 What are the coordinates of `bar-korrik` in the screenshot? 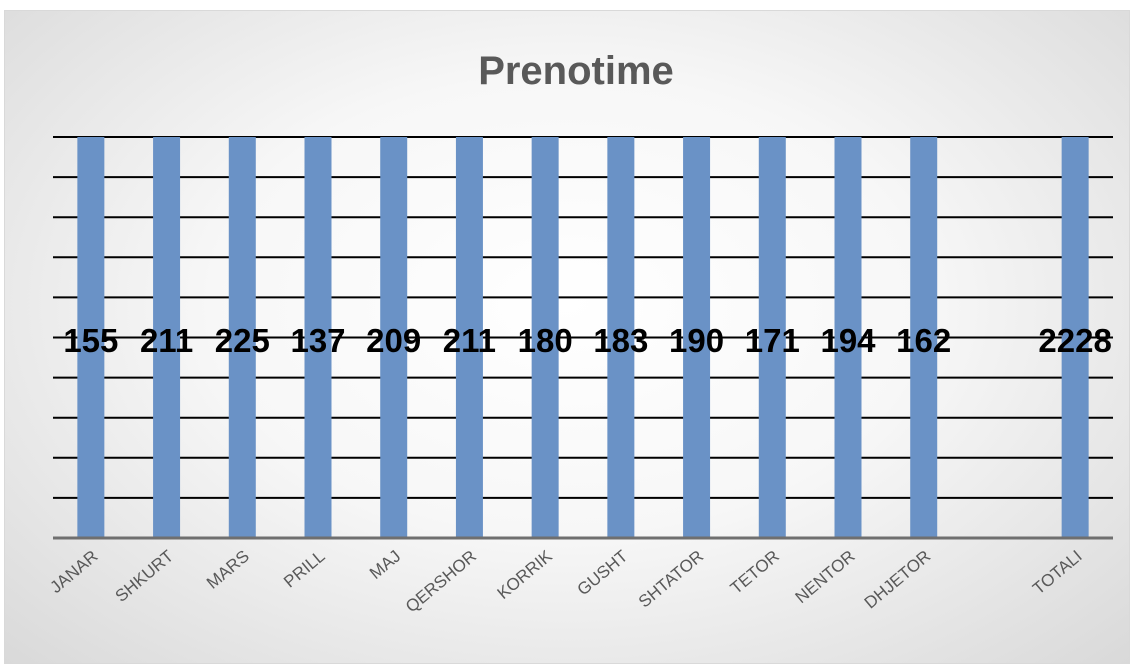 It's located at (545, 337).